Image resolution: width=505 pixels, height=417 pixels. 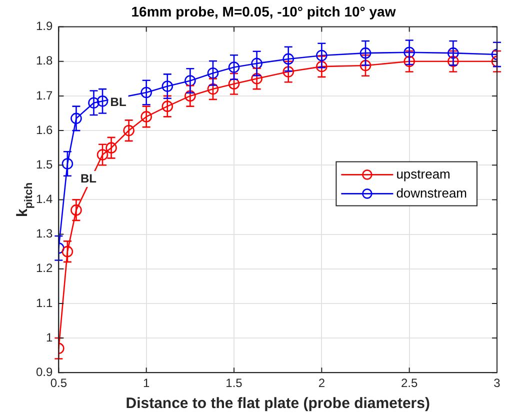 I want to click on y-tick-label: 1.7, so click(x=44, y=95).